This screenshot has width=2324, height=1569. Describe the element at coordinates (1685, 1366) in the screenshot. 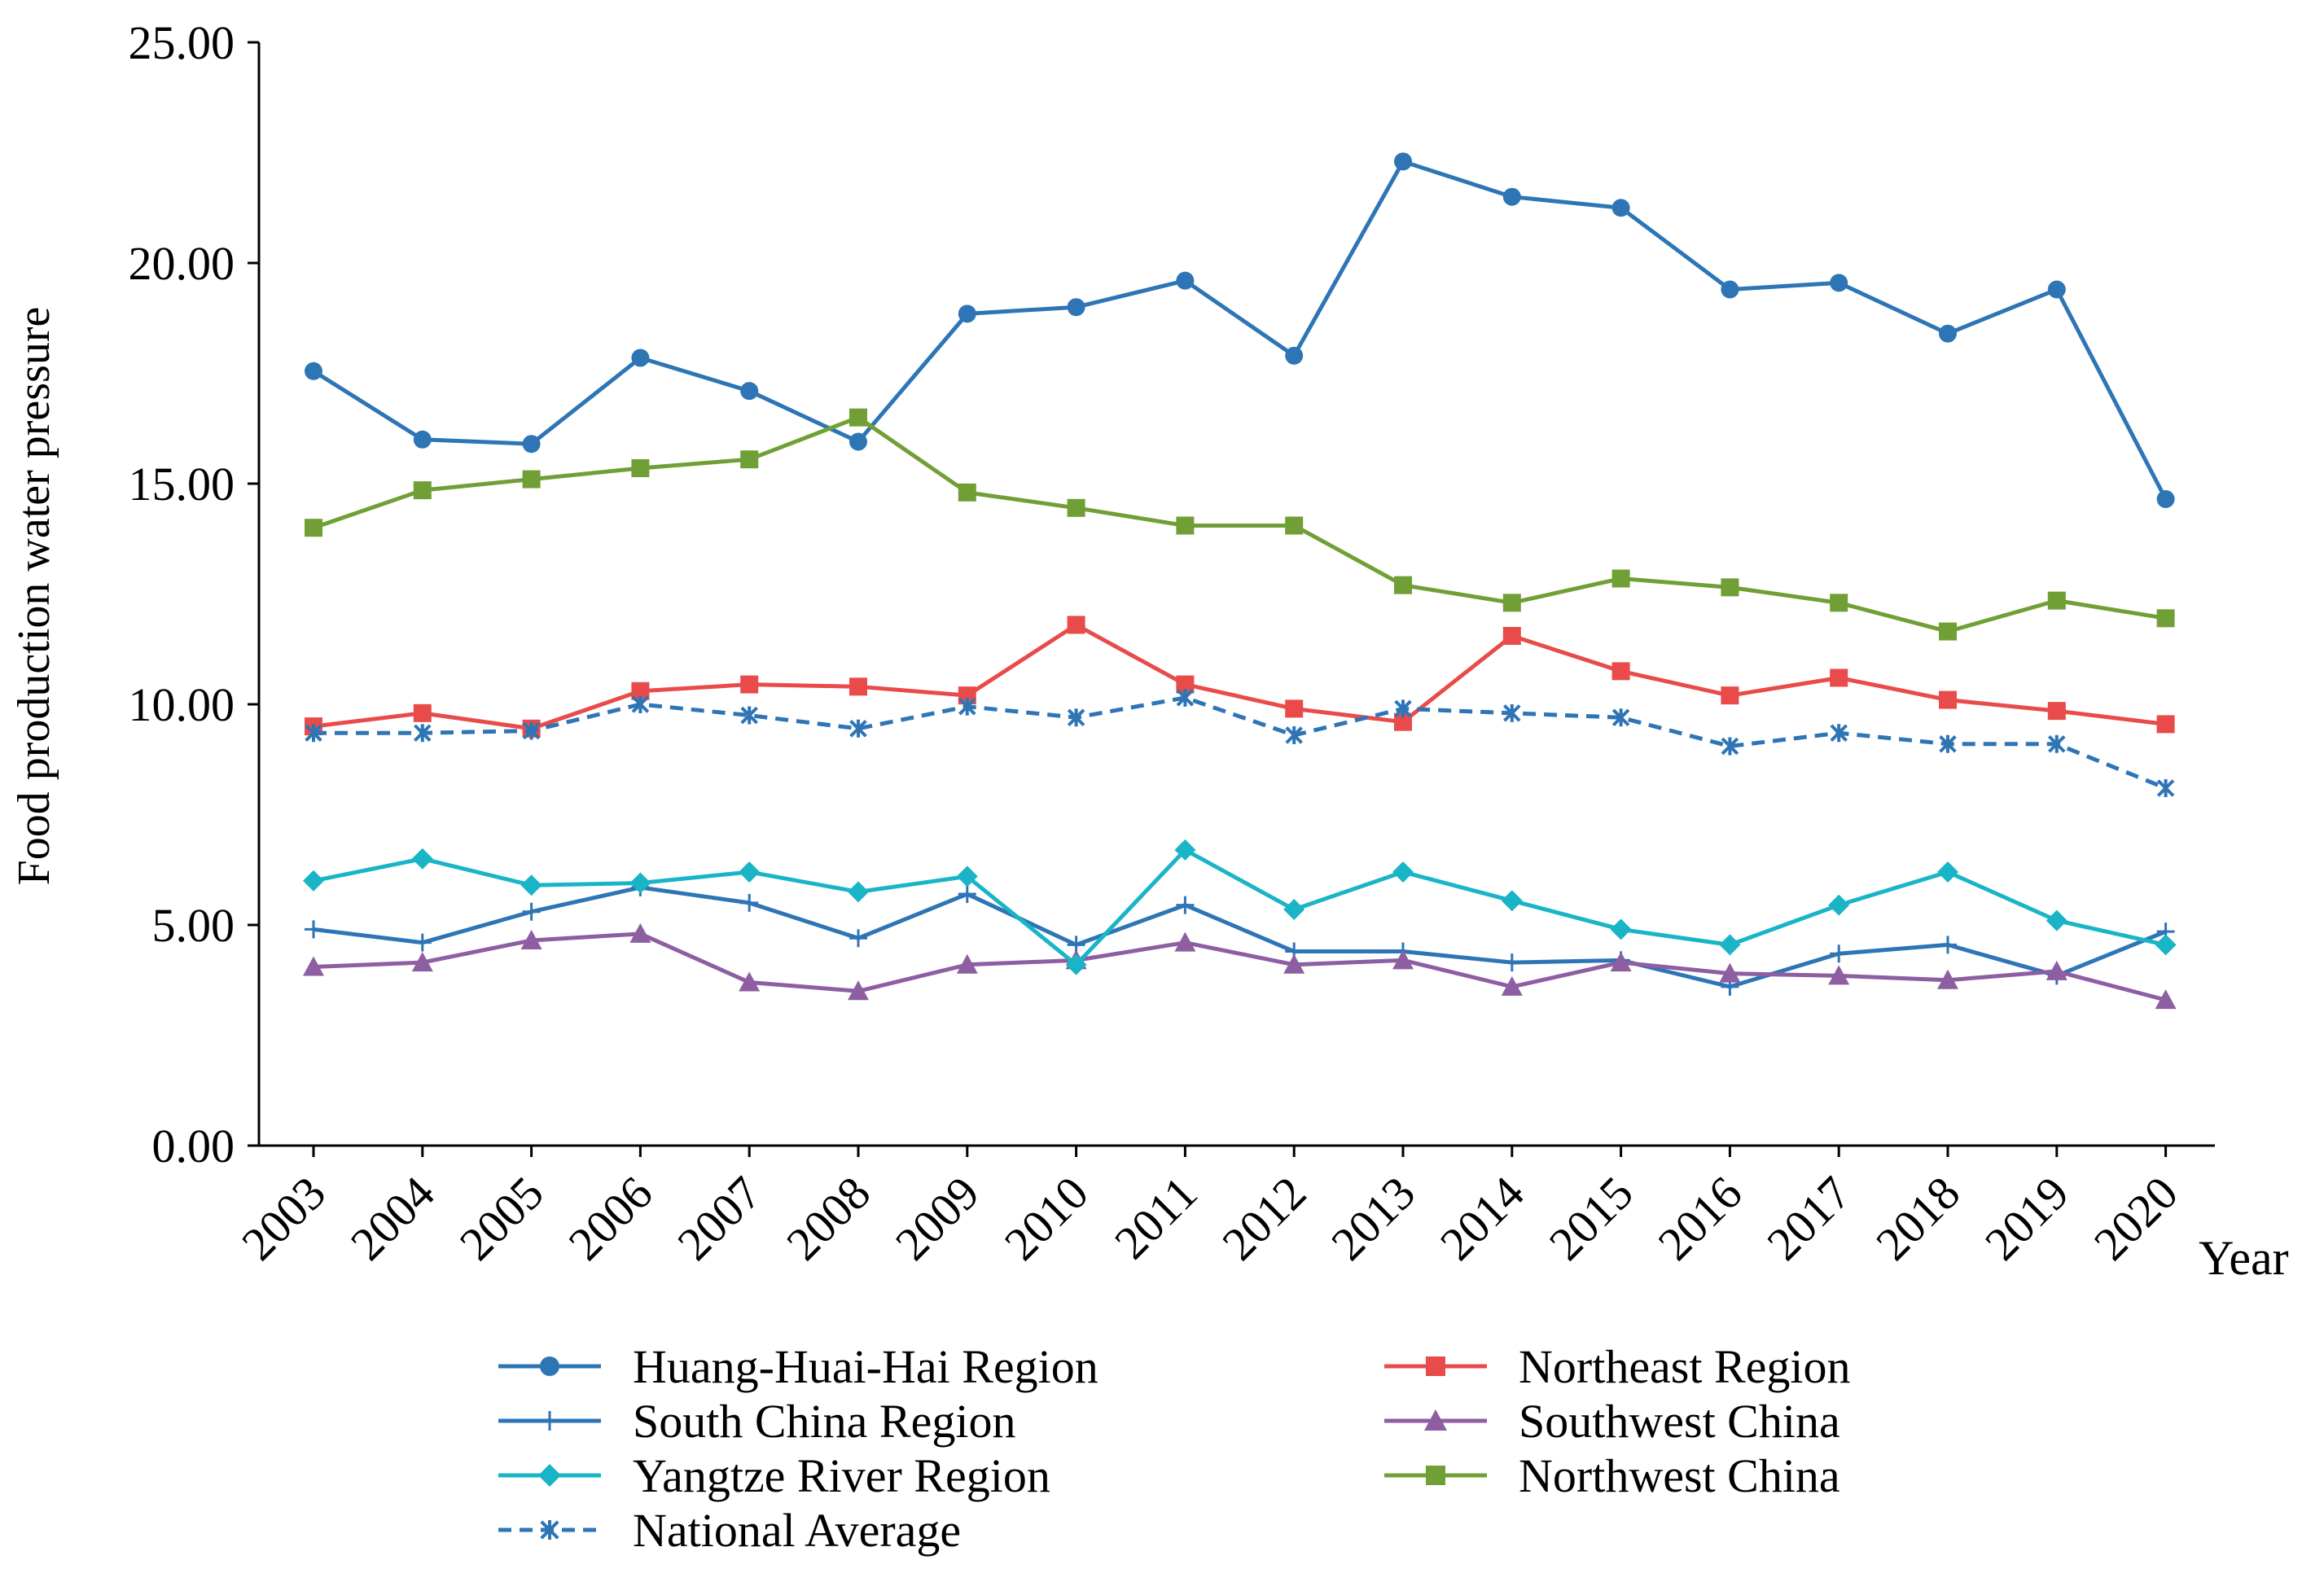

I see `legend-label: Northeast Region` at that location.